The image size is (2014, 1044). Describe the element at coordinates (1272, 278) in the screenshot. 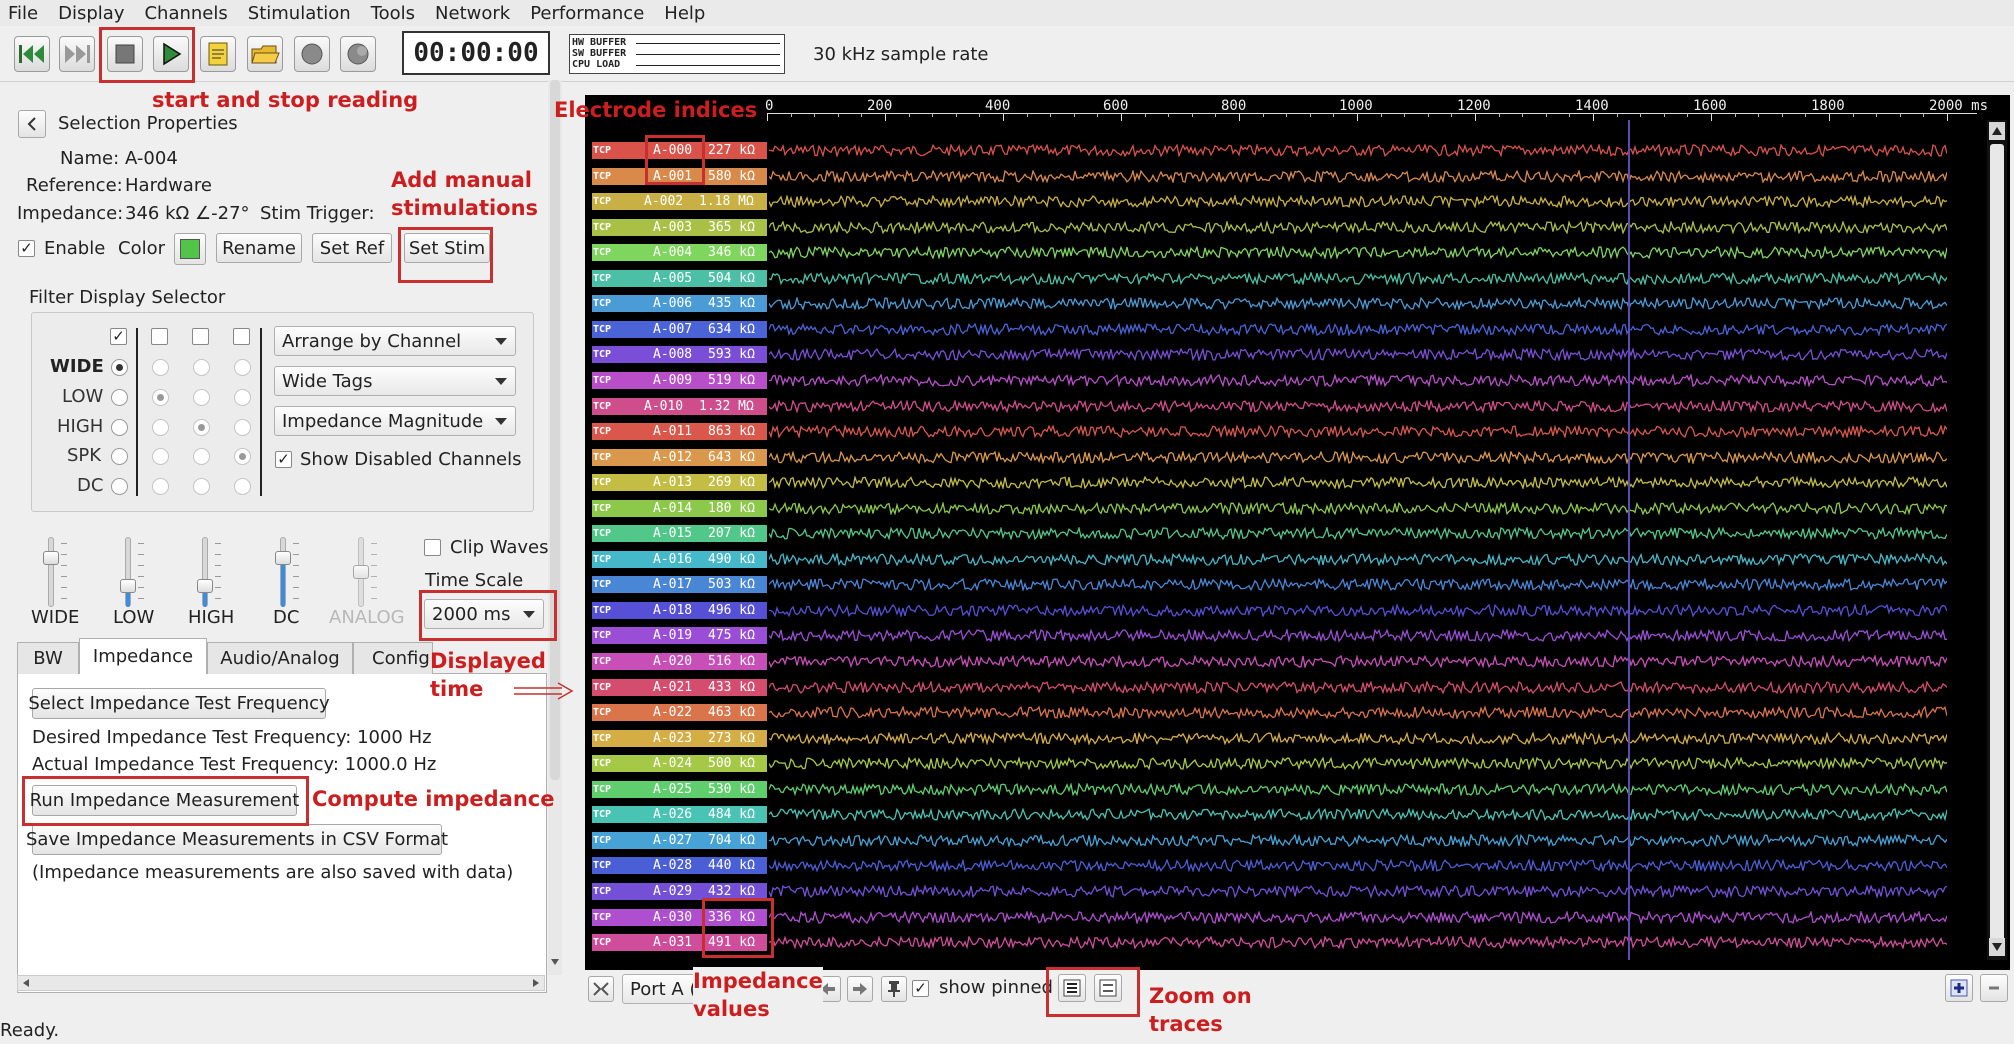

I see `channel-row: TCP A-005 504 kΩ` at that location.